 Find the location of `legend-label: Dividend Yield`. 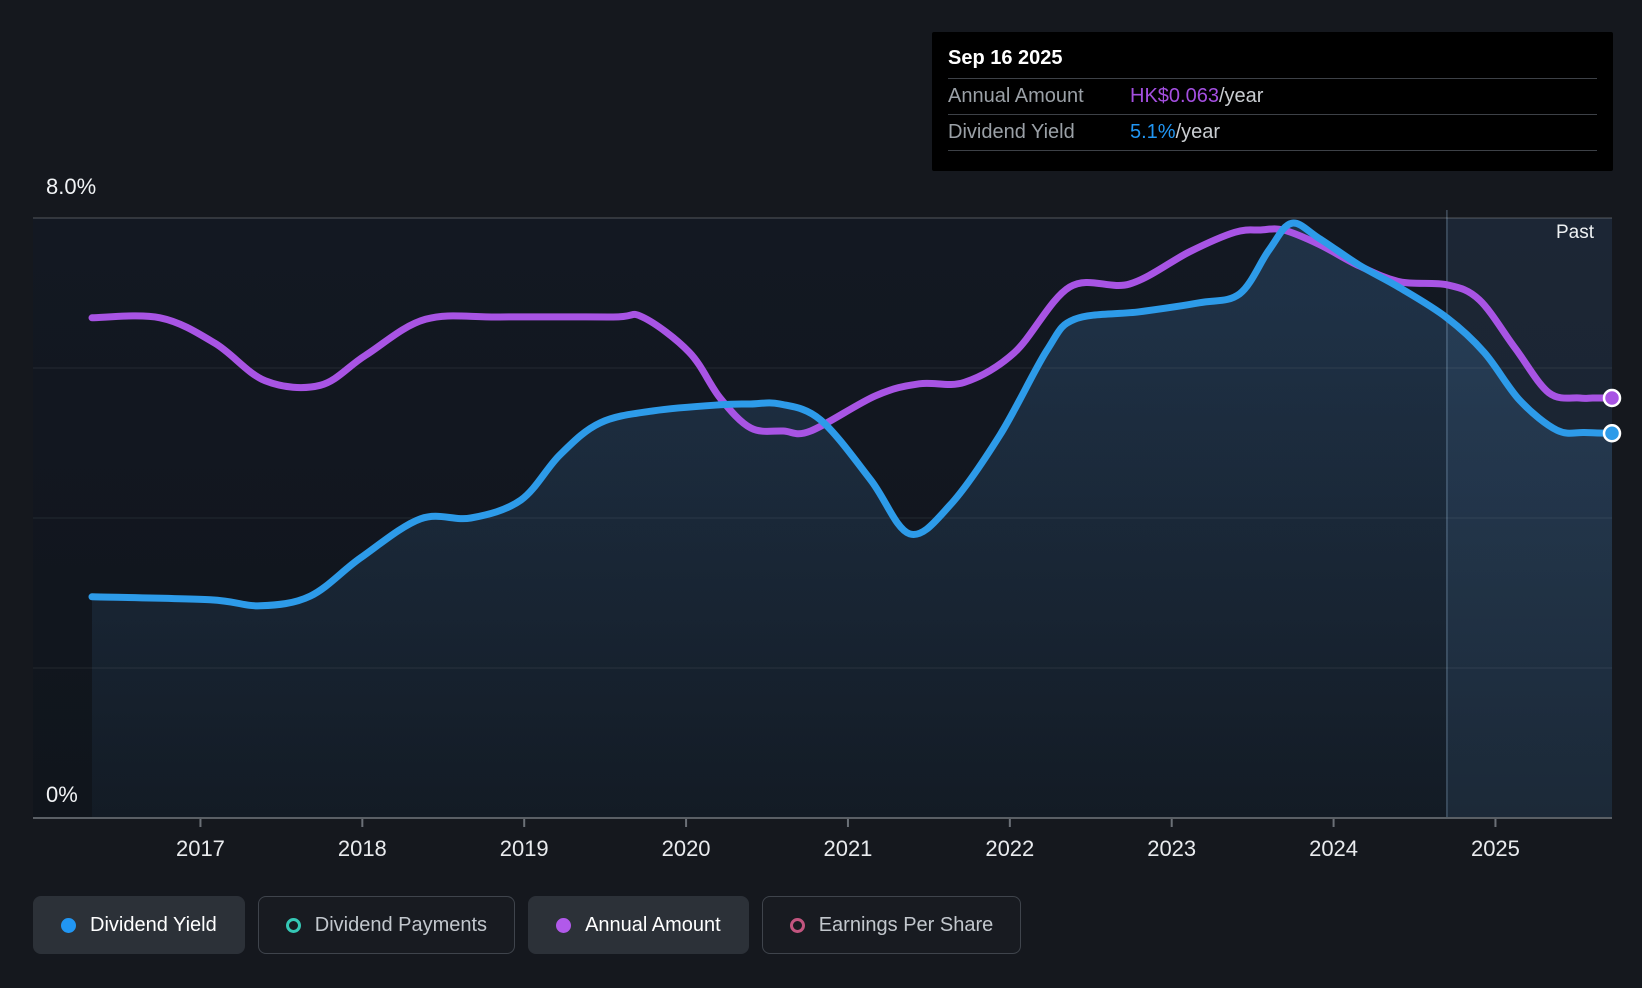

legend-label: Dividend Yield is located at coordinates (153, 924).